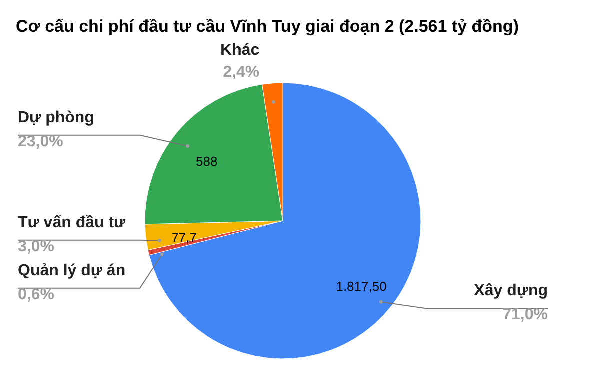 Image resolution: width=600 pixels, height=371 pixels. Describe the element at coordinates (511, 291) in the screenshot. I see `slice-label: Xây dựng` at that location.